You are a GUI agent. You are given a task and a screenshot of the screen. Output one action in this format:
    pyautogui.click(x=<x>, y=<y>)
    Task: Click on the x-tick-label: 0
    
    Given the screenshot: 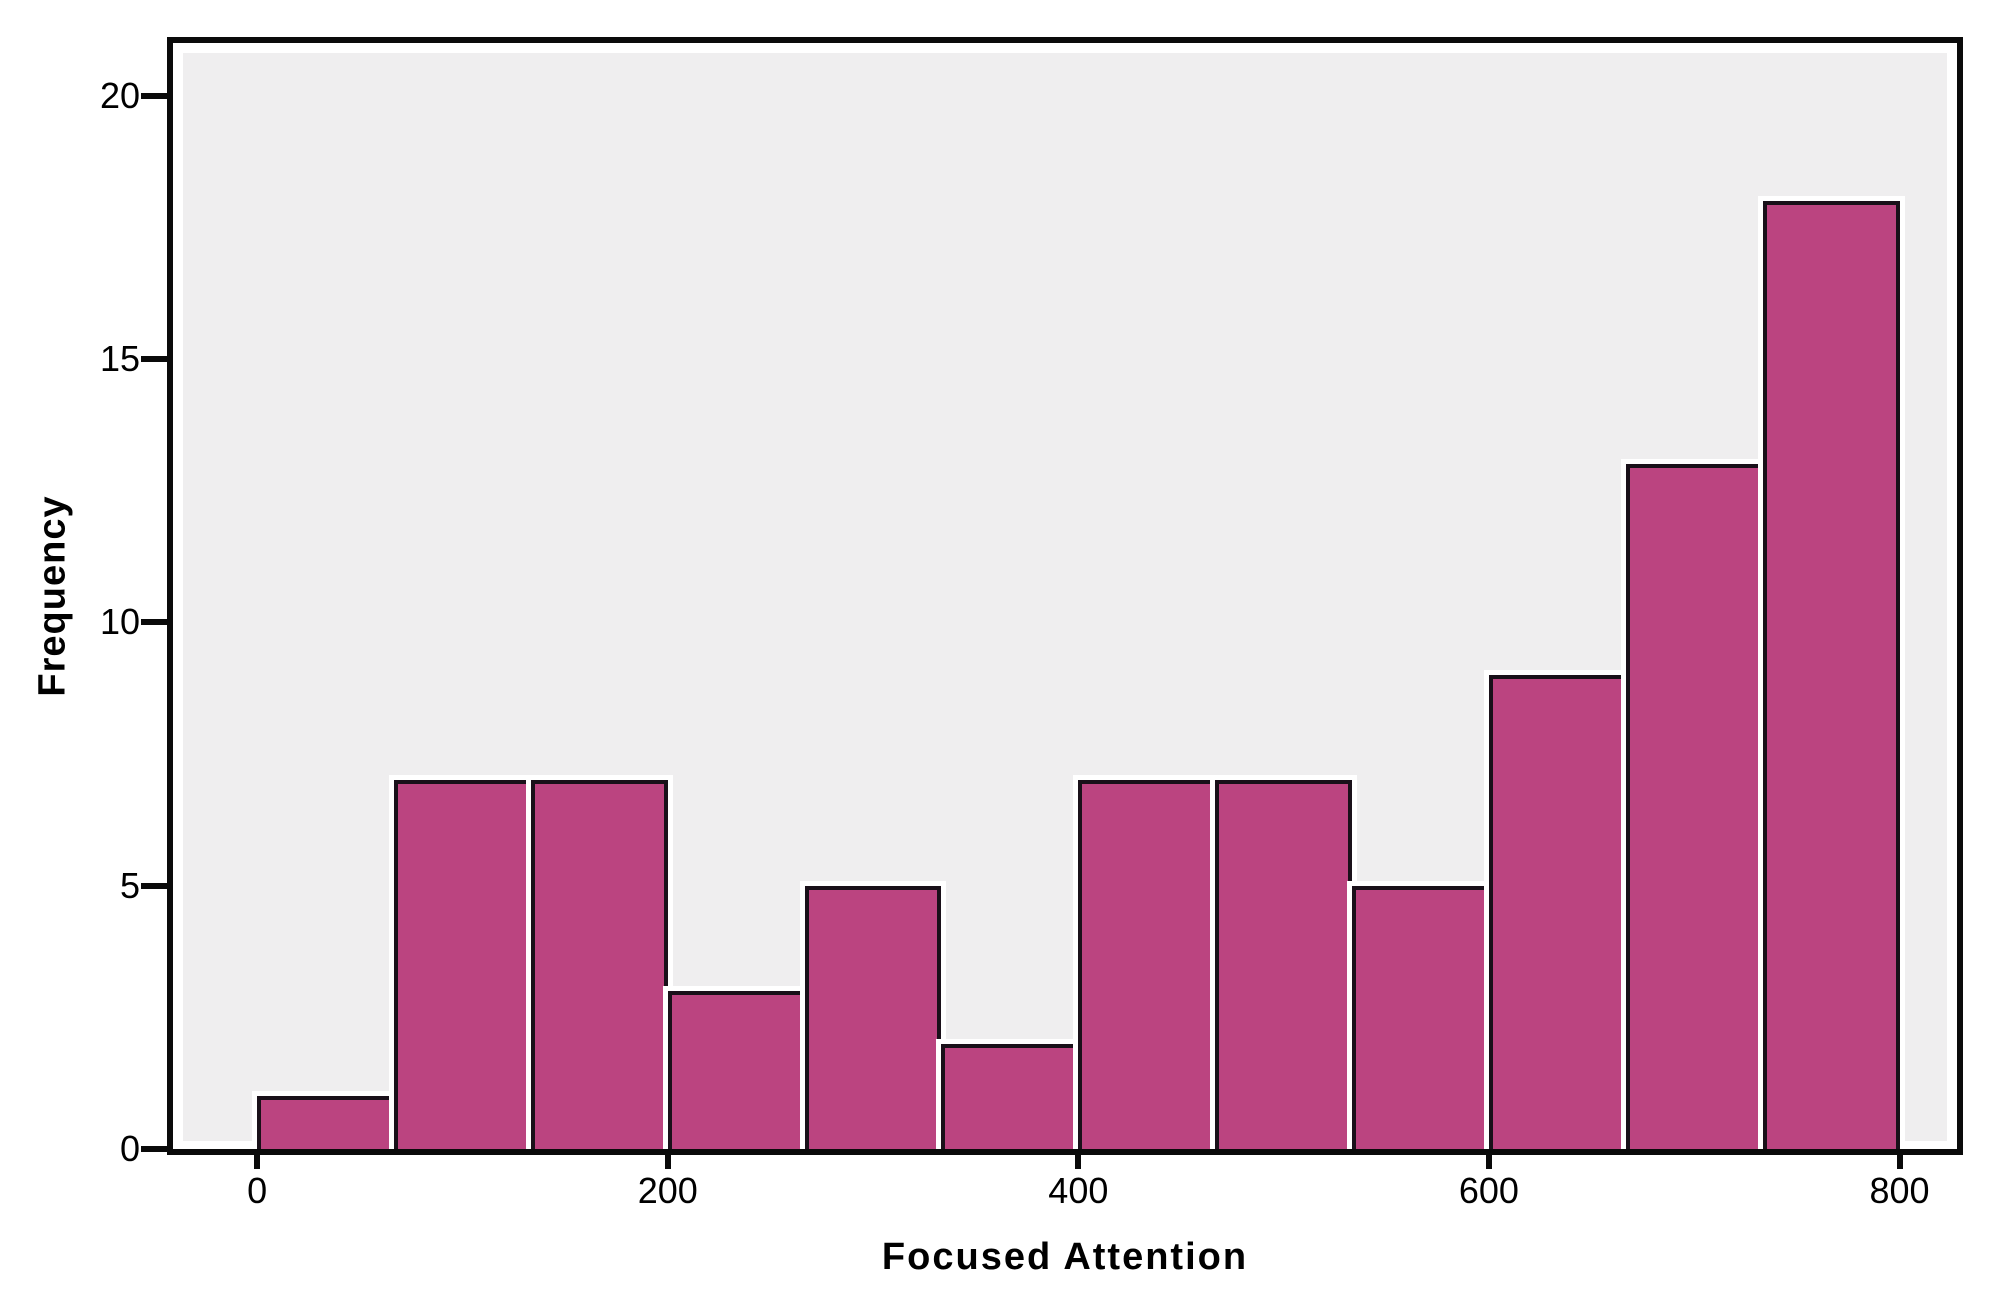 What is the action you would take?
    pyautogui.click(x=257, y=1190)
    